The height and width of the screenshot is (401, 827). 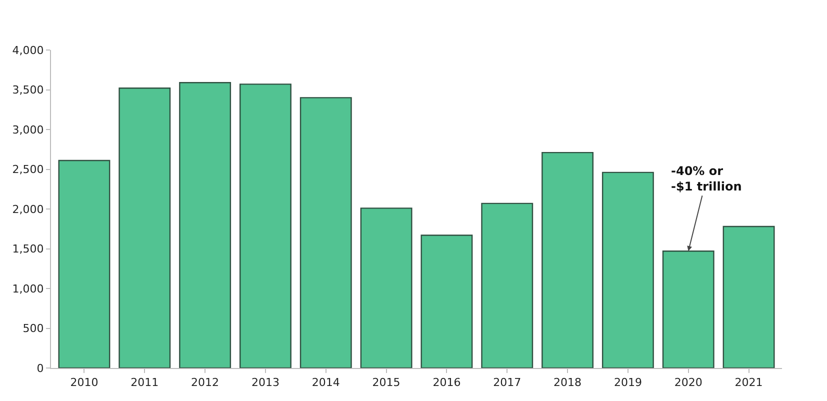 What do you see at coordinates (28, 209) in the screenshot?
I see `y-tick-label: 2,000` at bounding box center [28, 209].